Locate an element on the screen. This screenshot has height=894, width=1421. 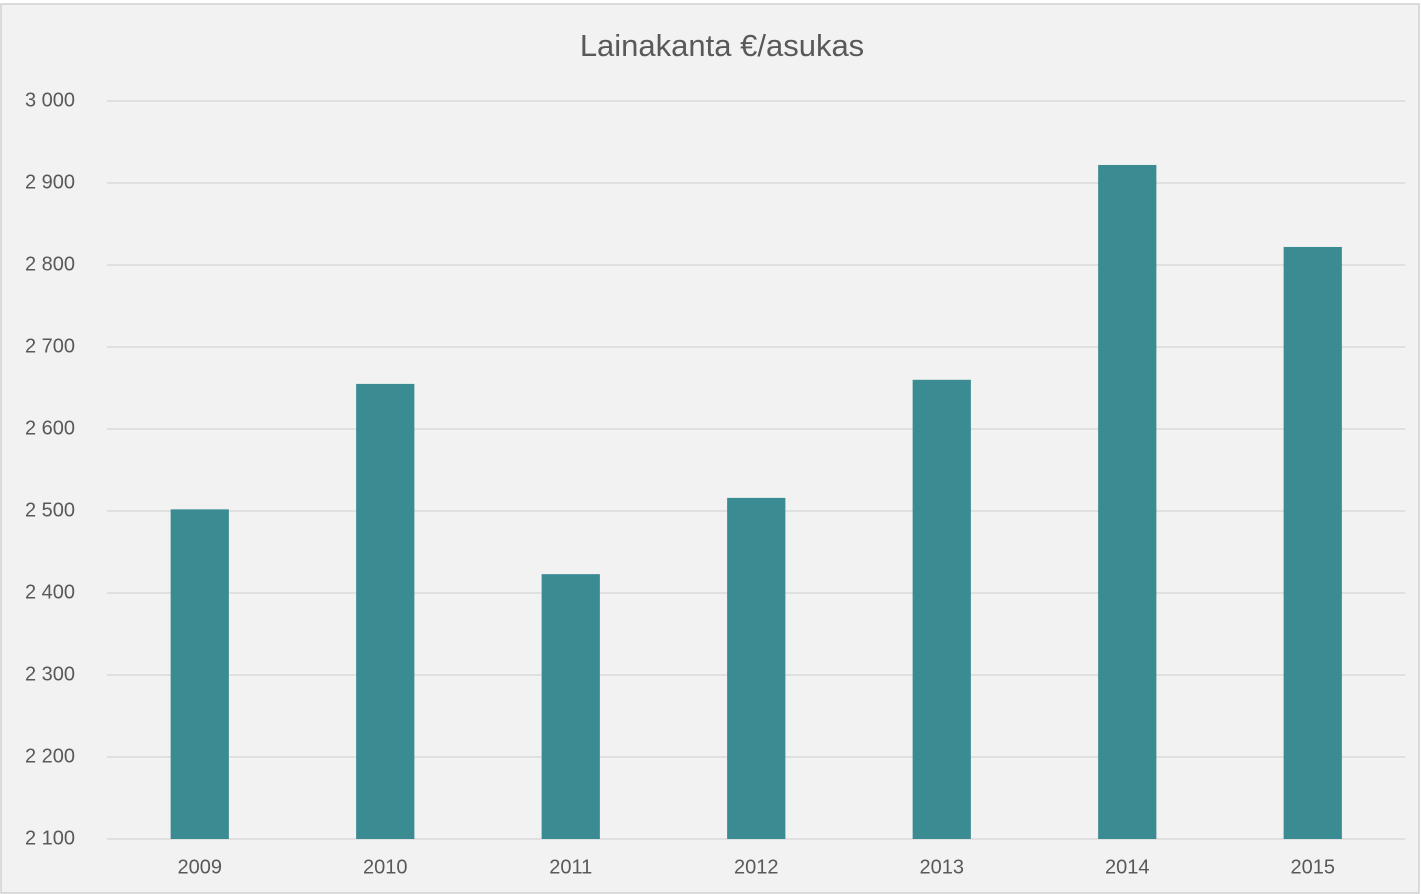
y-tick-label: 2 300 is located at coordinates (50, 674).